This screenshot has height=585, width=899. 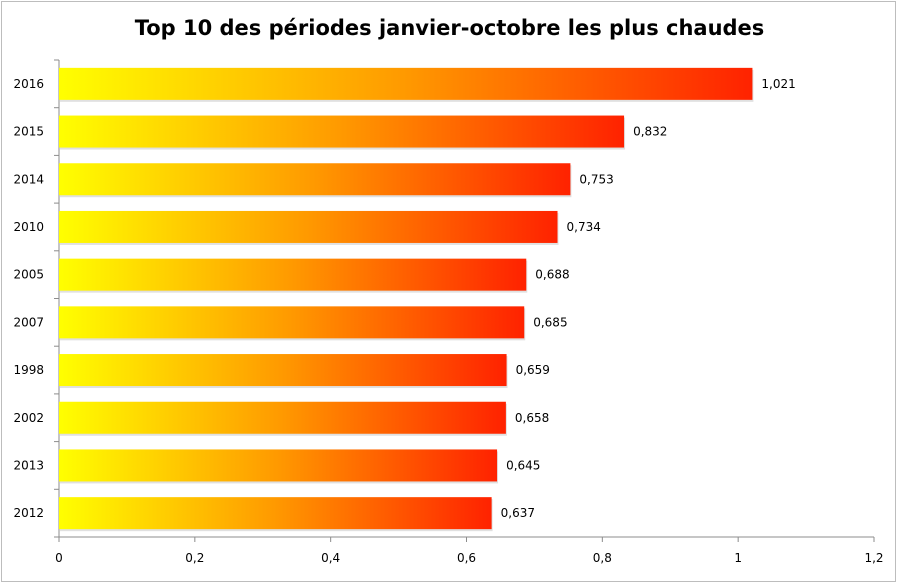 What do you see at coordinates (28, 179) in the screenshot?
I see `category-label: 2014` at bounding box center [28, 179].